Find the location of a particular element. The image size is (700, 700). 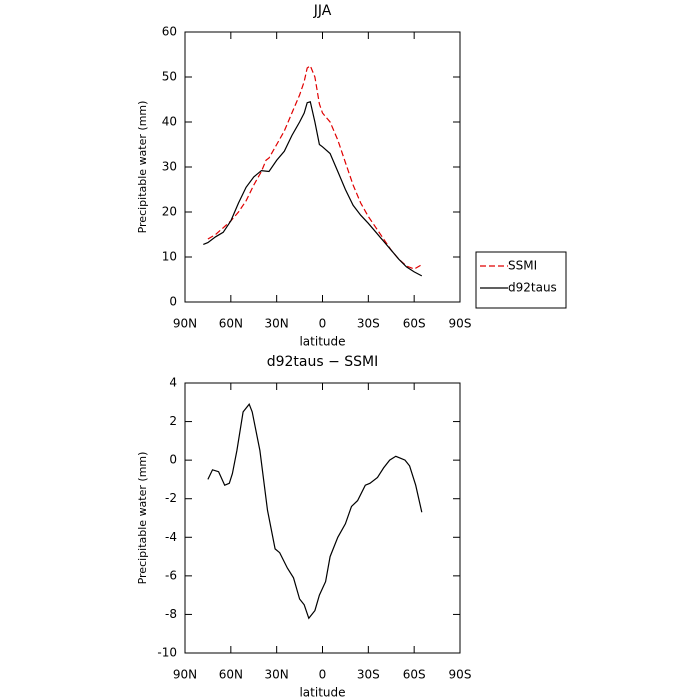

y-tick-label: 10 is located at coordinates (169, 257).